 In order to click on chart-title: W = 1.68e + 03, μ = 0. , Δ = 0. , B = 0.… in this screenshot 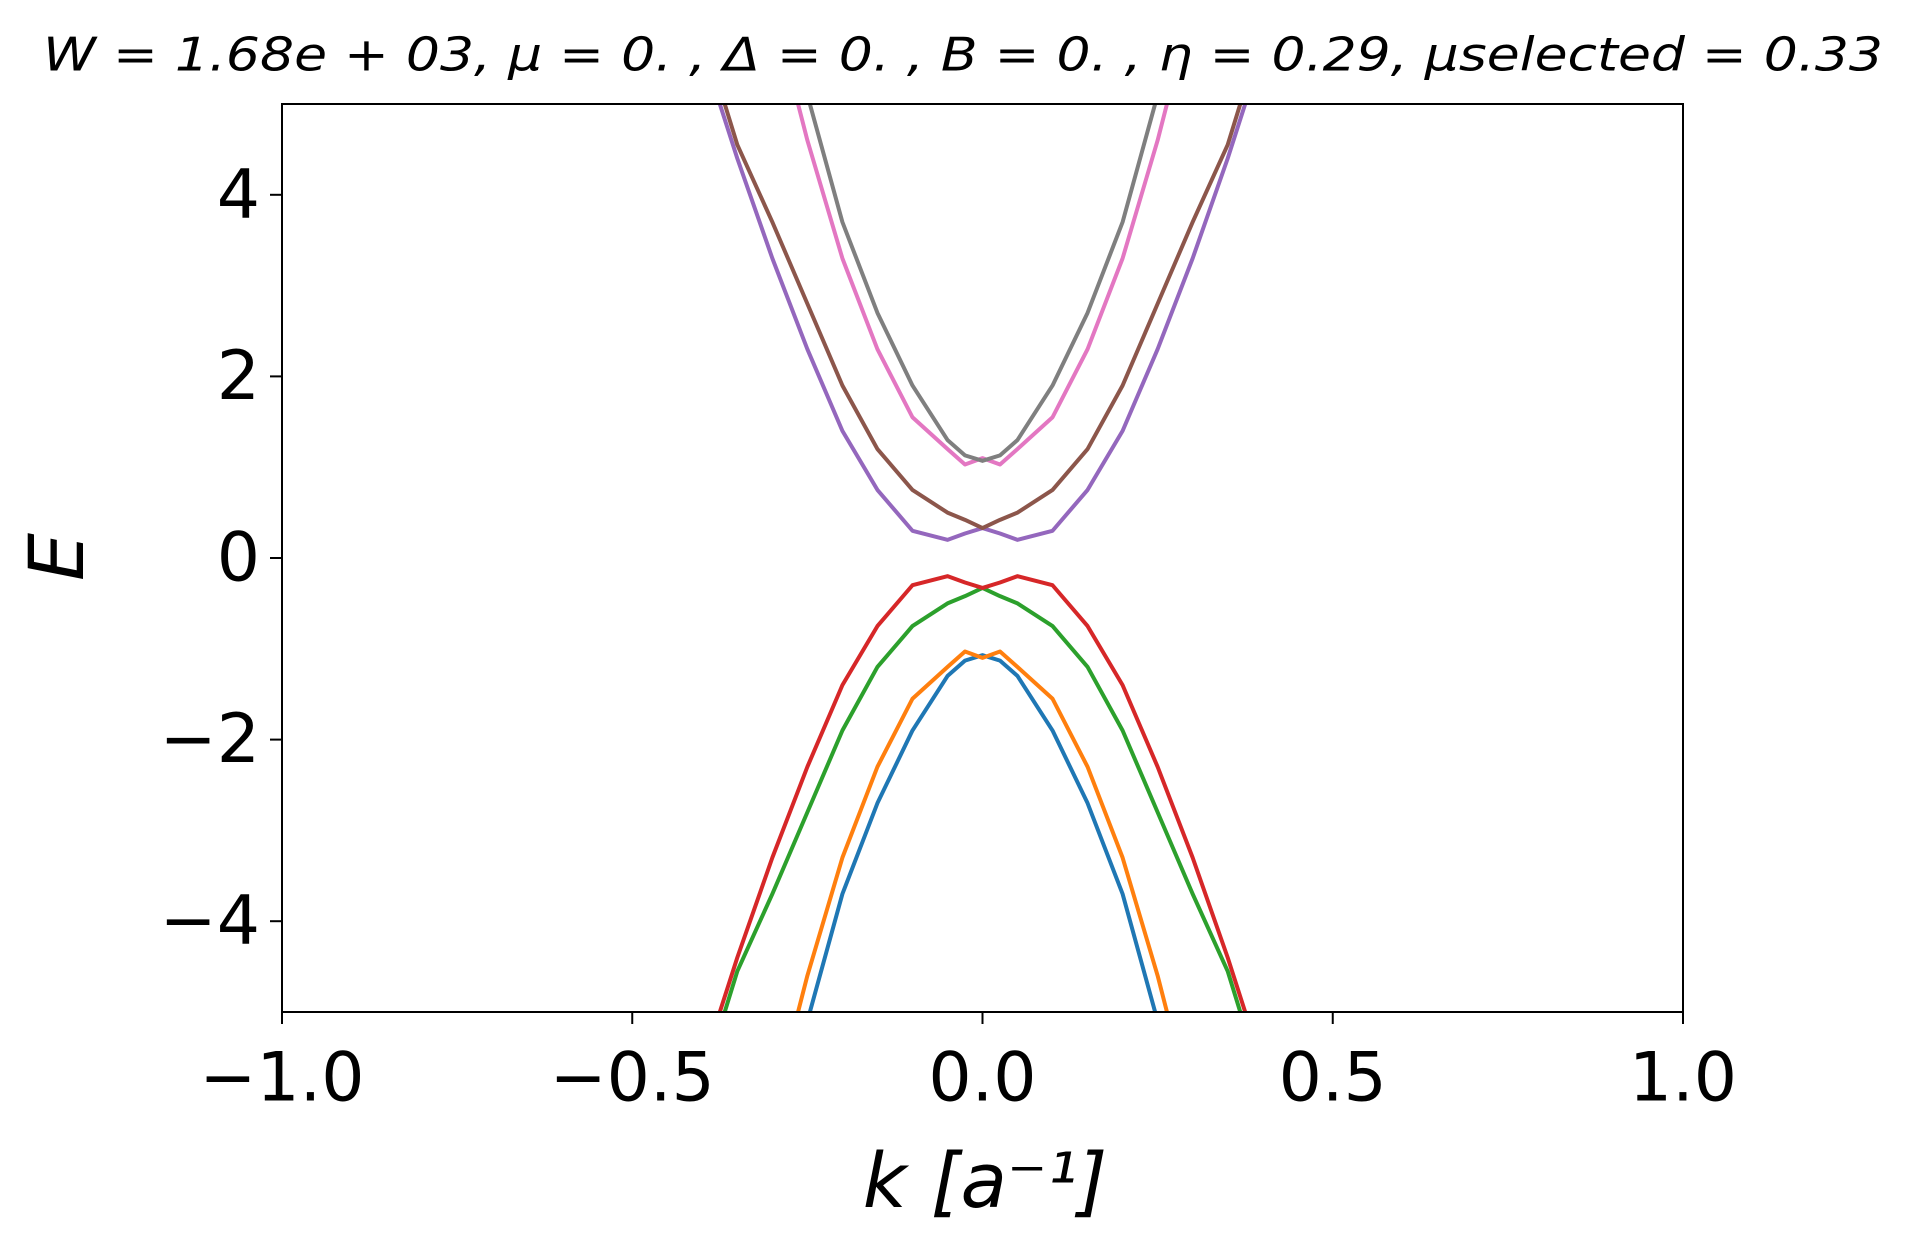, I will do `click(963, 55)`.